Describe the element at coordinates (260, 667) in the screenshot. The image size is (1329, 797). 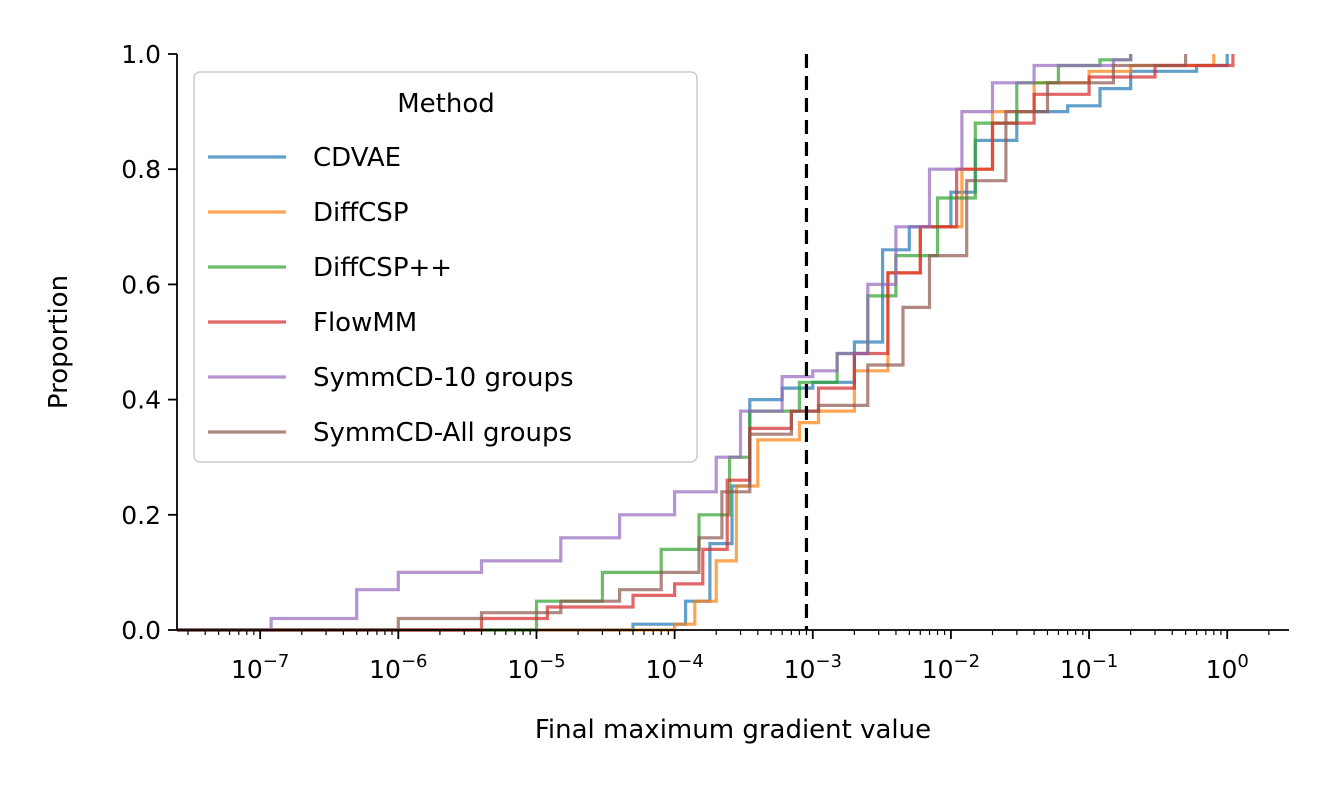
I see `x-tick-label: 10⁻⁷` at that location.